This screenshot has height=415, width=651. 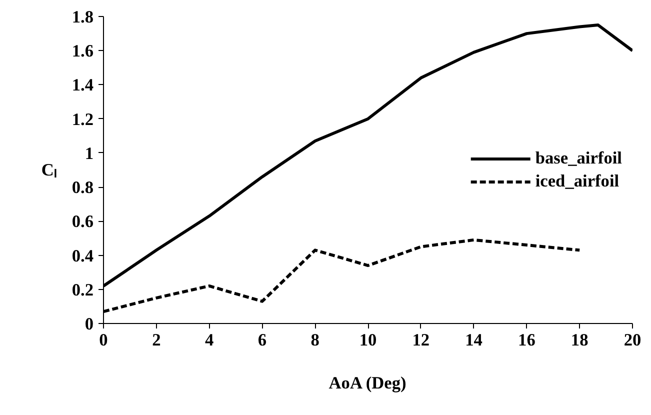 What do you see at coordinates (49, 170) in the screenshot?
I see `y-axis-title: Cₗ` at bounding box center [49, 170].